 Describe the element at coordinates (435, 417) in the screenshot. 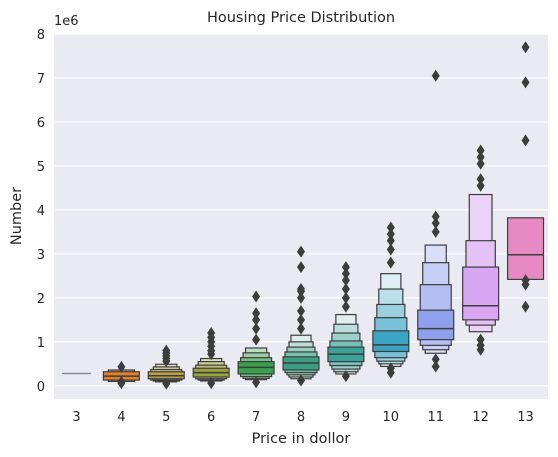

I see `x-tick-label: 11` at that location.